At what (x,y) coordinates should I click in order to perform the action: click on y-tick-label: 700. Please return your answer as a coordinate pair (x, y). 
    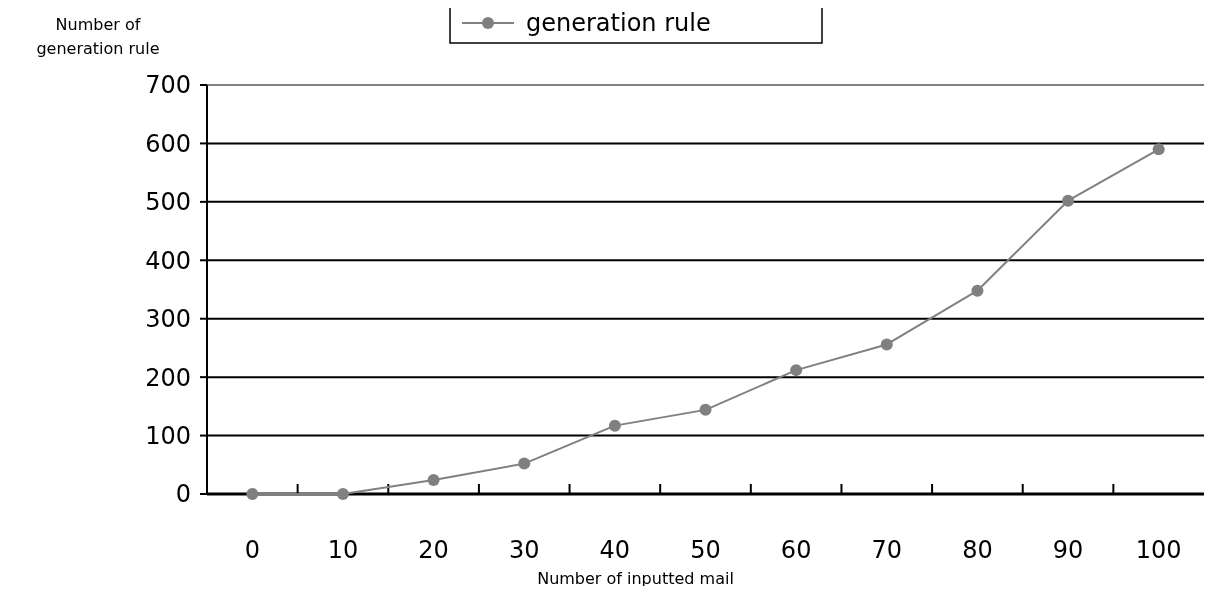
    Looking at the image, I should click on (168, 85).